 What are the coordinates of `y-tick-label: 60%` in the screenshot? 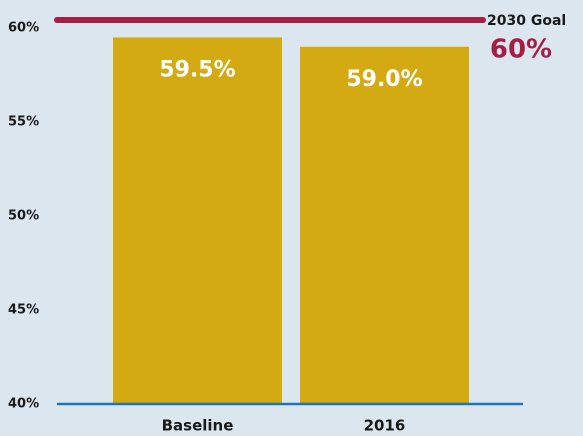 It's located at (23, 28).